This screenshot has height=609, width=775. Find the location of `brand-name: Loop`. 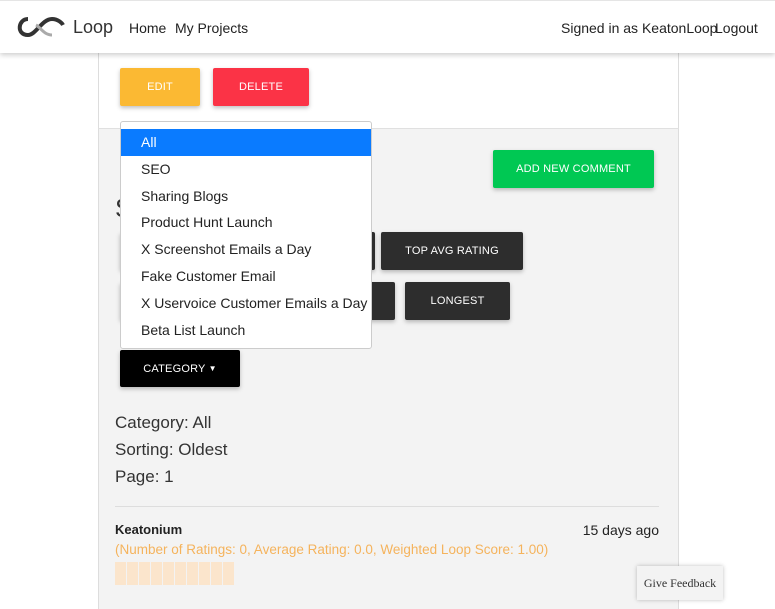

brand-name: Loop is located at coordinates (93, 27).